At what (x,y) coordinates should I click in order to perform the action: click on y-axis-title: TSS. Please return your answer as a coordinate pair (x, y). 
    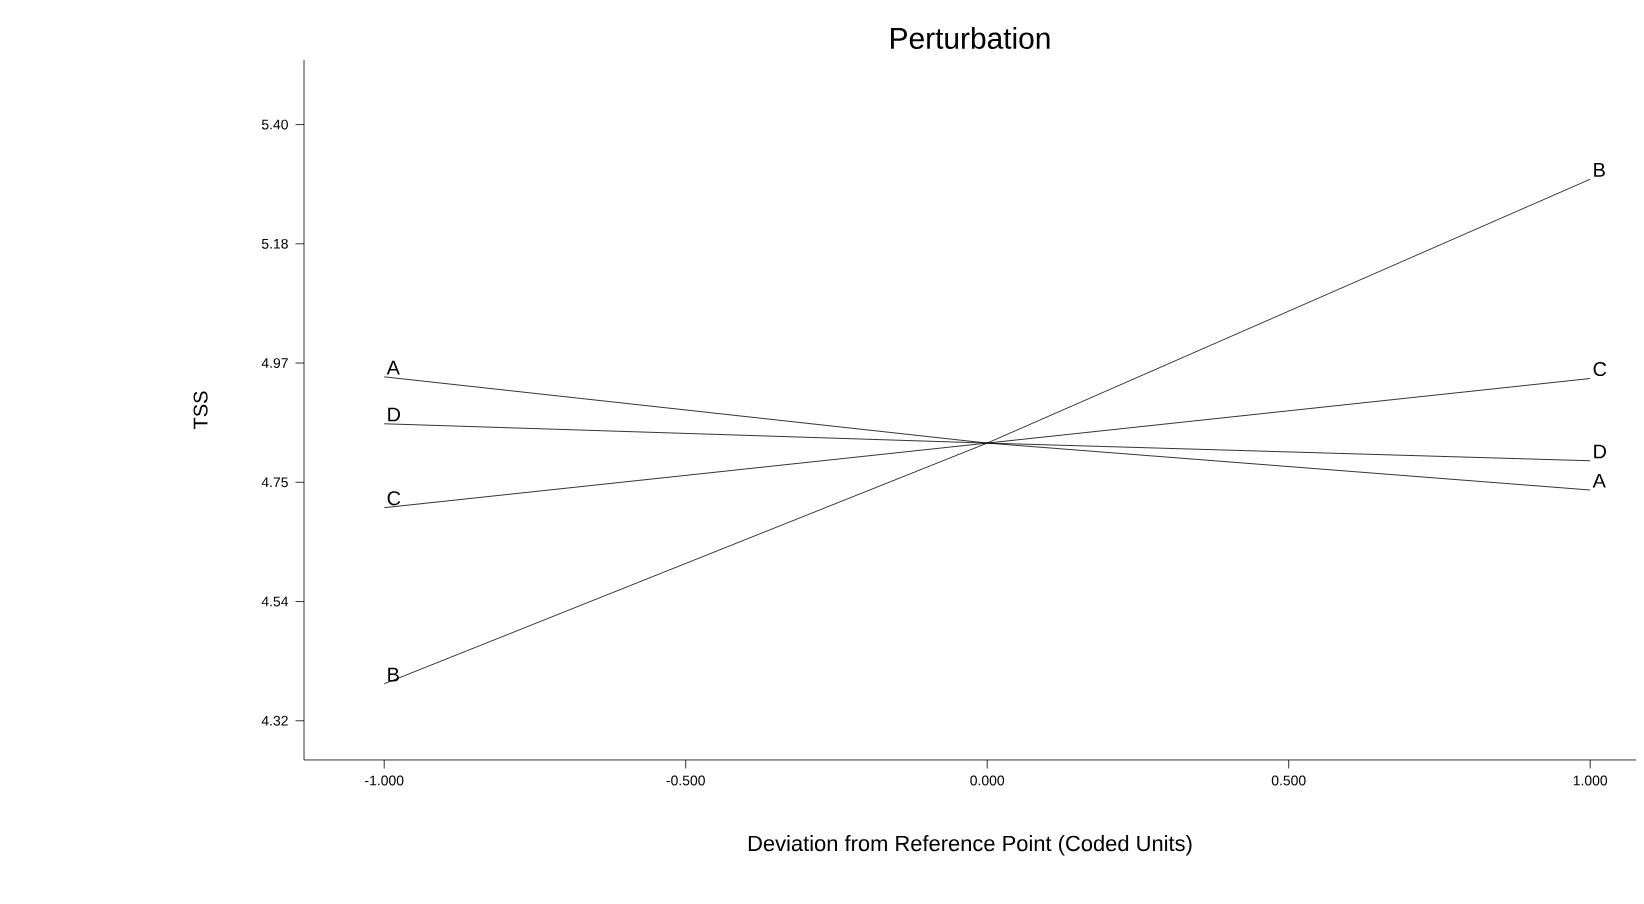
    Looking at the image, I should click on (200, 410).